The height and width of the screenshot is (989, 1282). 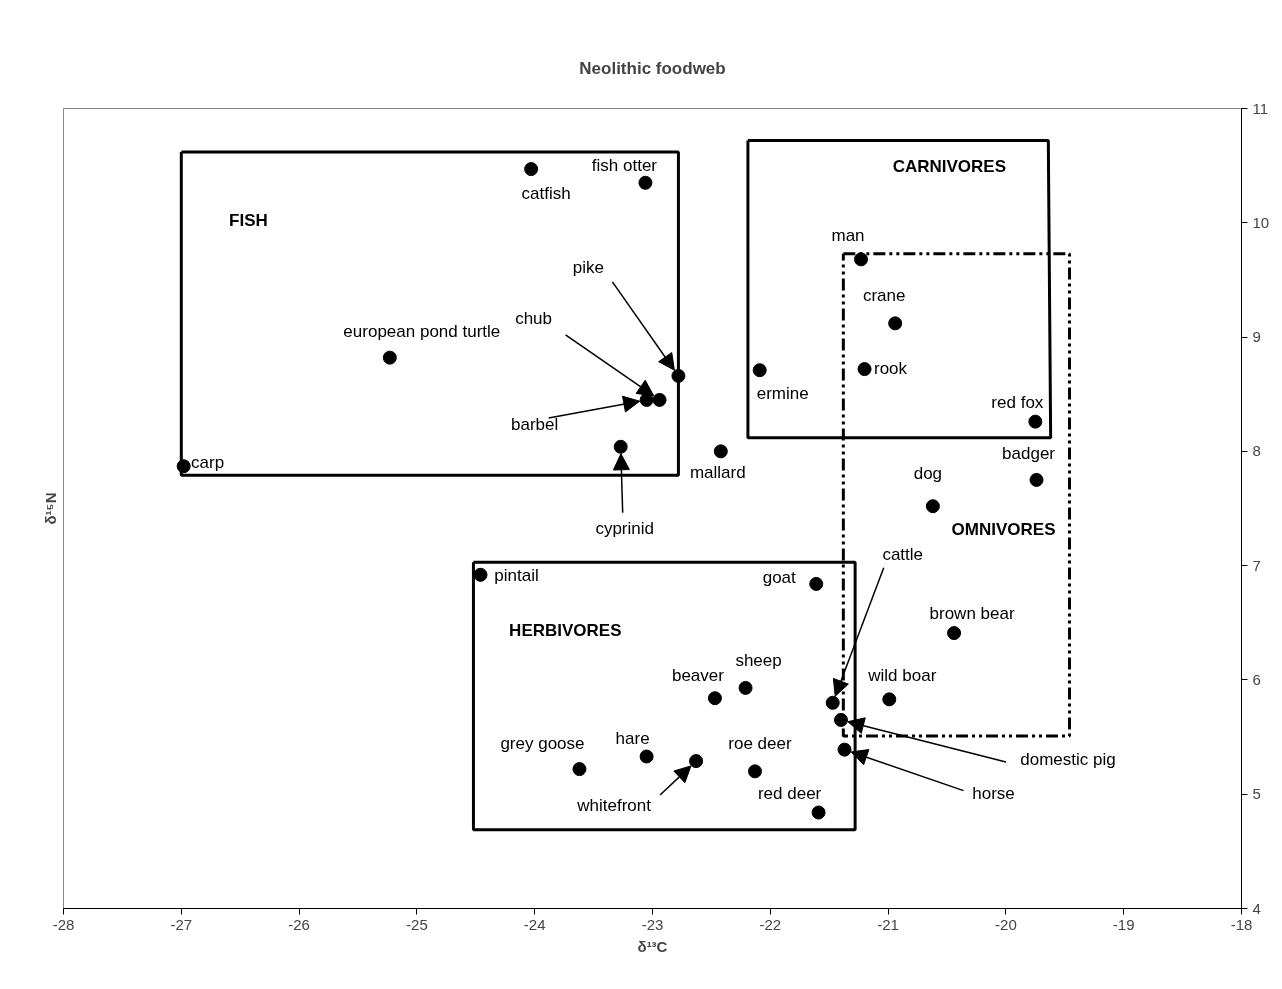 What do you see at coordinates (652, 946) in the screenshot?
I see `x-axis-title: δ¹³C` at bounding box center [652, 946].